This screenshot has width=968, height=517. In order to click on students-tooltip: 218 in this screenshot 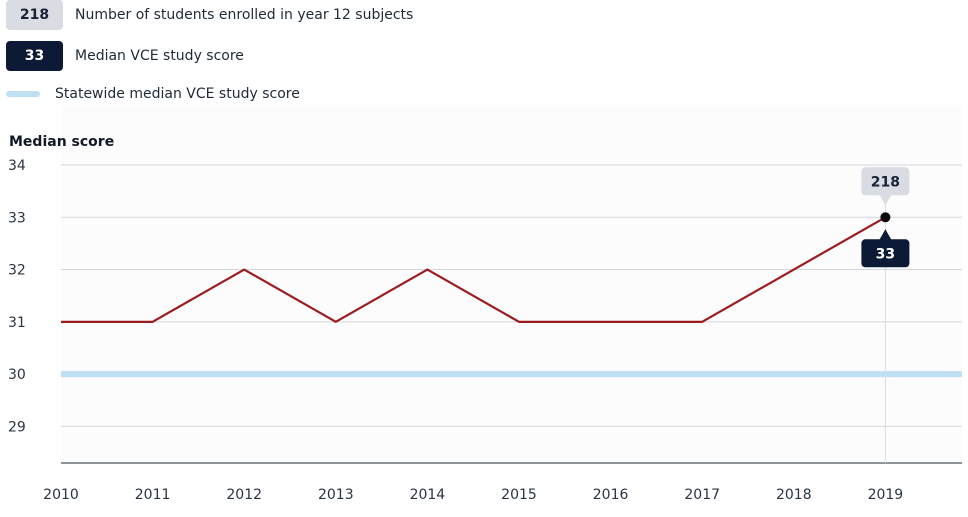, I will do `click(885, 186)`.